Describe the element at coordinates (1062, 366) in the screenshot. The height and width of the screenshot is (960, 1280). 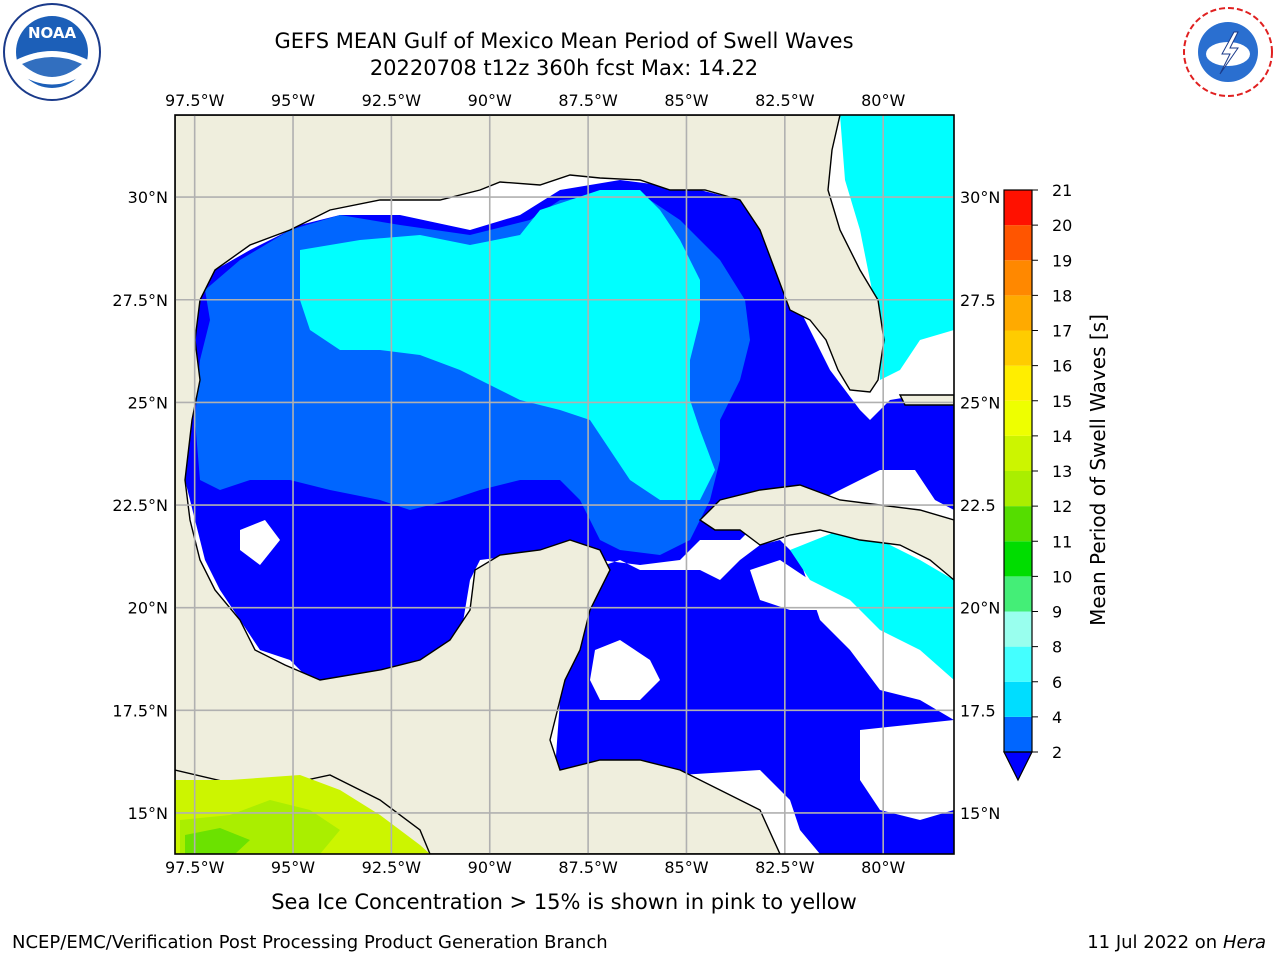
I see `colorbar-tick-label: 16` at that location.